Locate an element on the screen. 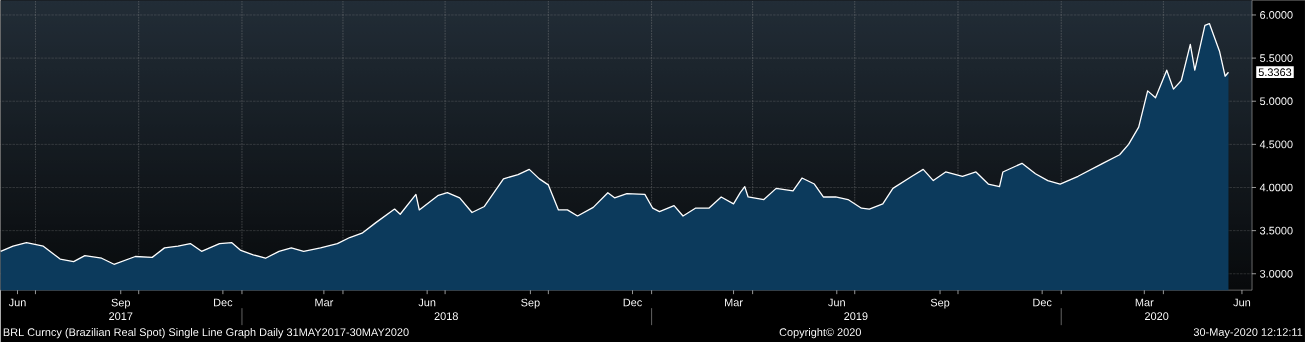 The height and width of the screenshot is (342, 1305). y-tick-label: 4.0000 is located at coordinates (1276, 187).